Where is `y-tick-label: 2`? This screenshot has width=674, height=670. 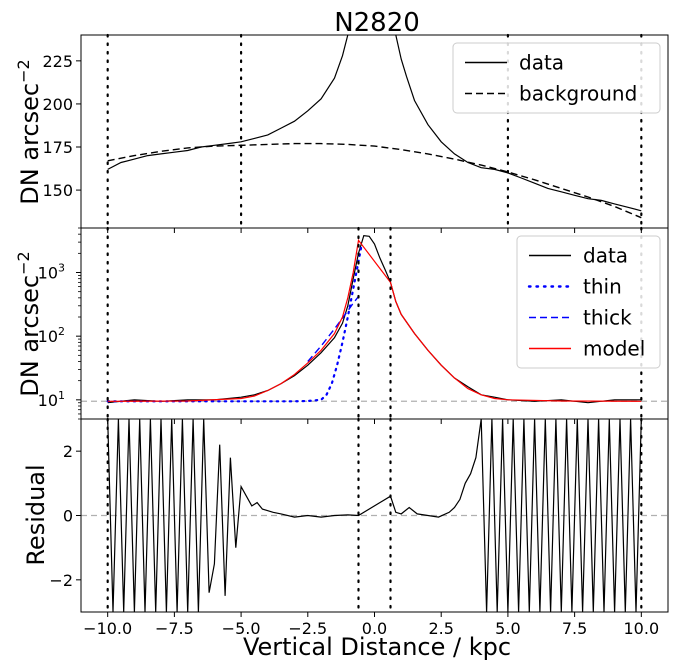 y-tick-label: 2 is located at coordinates (68, 451).